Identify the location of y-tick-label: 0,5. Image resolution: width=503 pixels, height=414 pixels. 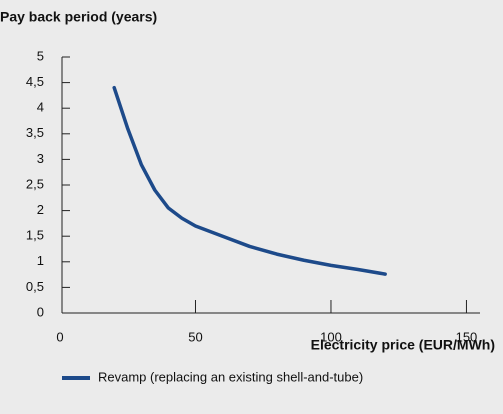
(35, 286).